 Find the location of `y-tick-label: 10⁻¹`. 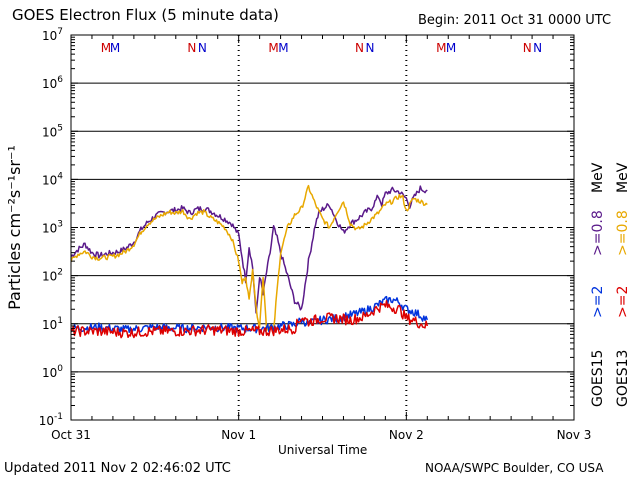

y-tick-label: 10⁻¹ is located at coordinates (51, 420).